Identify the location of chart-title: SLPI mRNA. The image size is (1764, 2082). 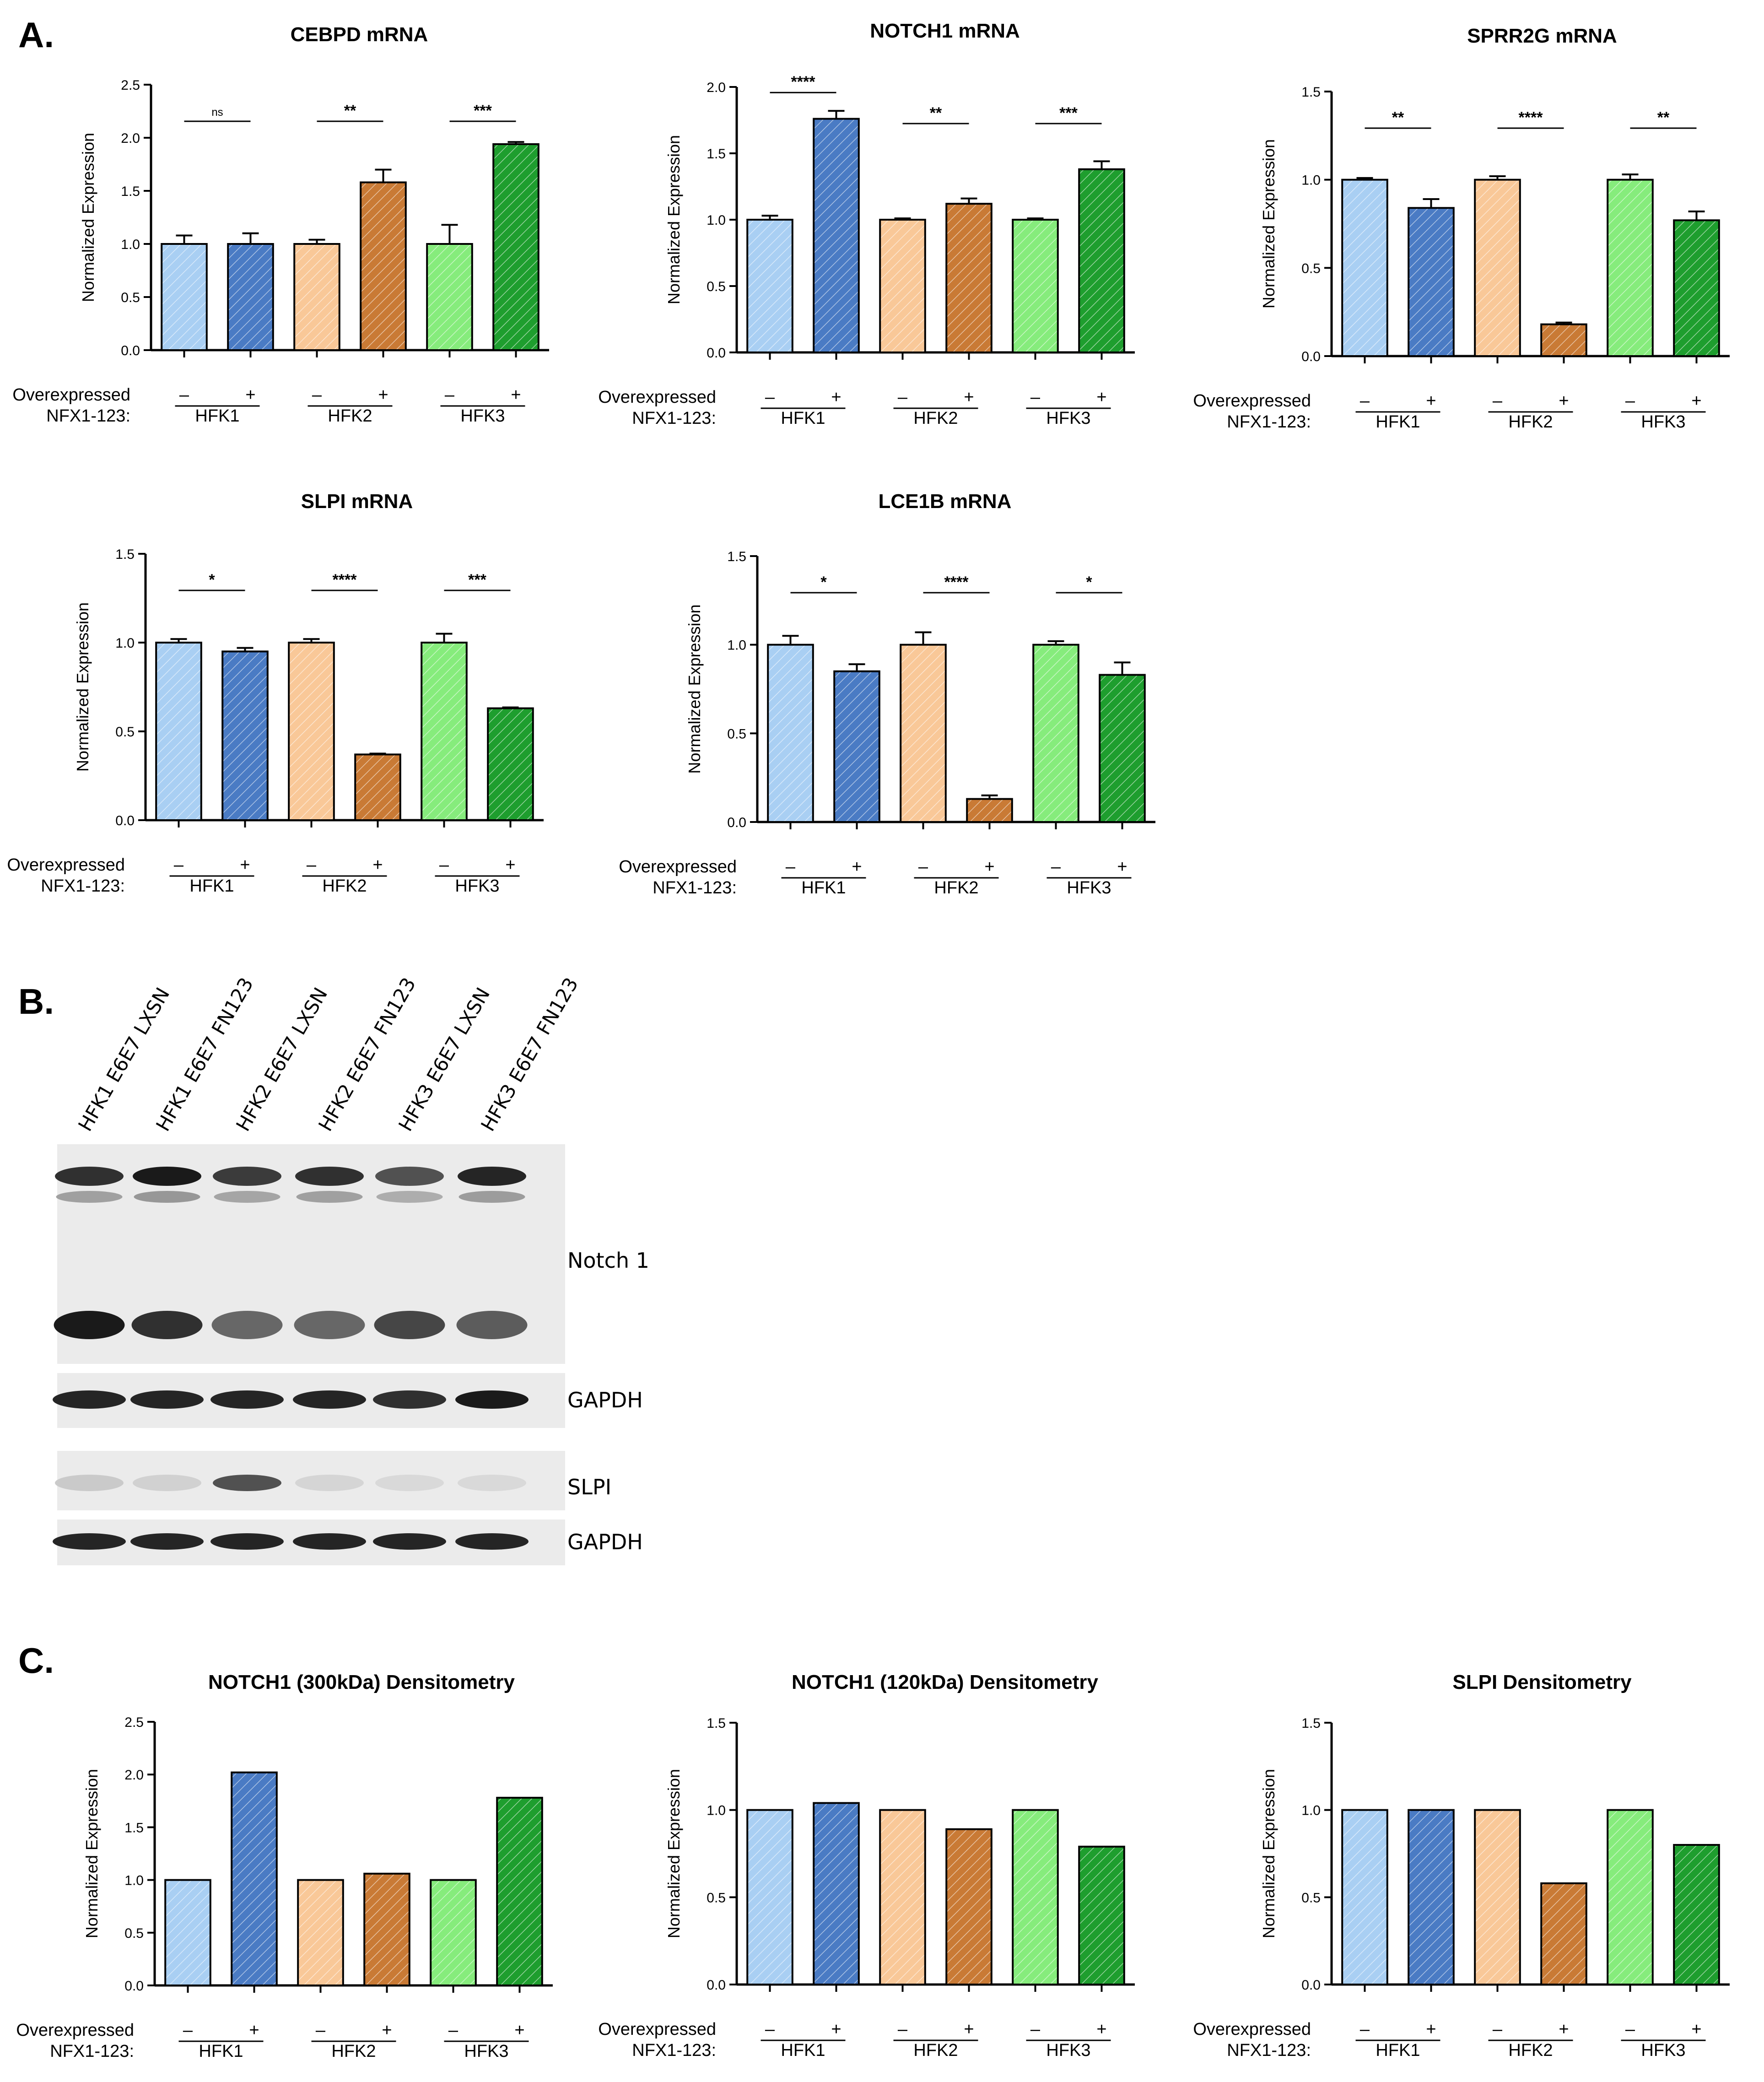
(357, 501).